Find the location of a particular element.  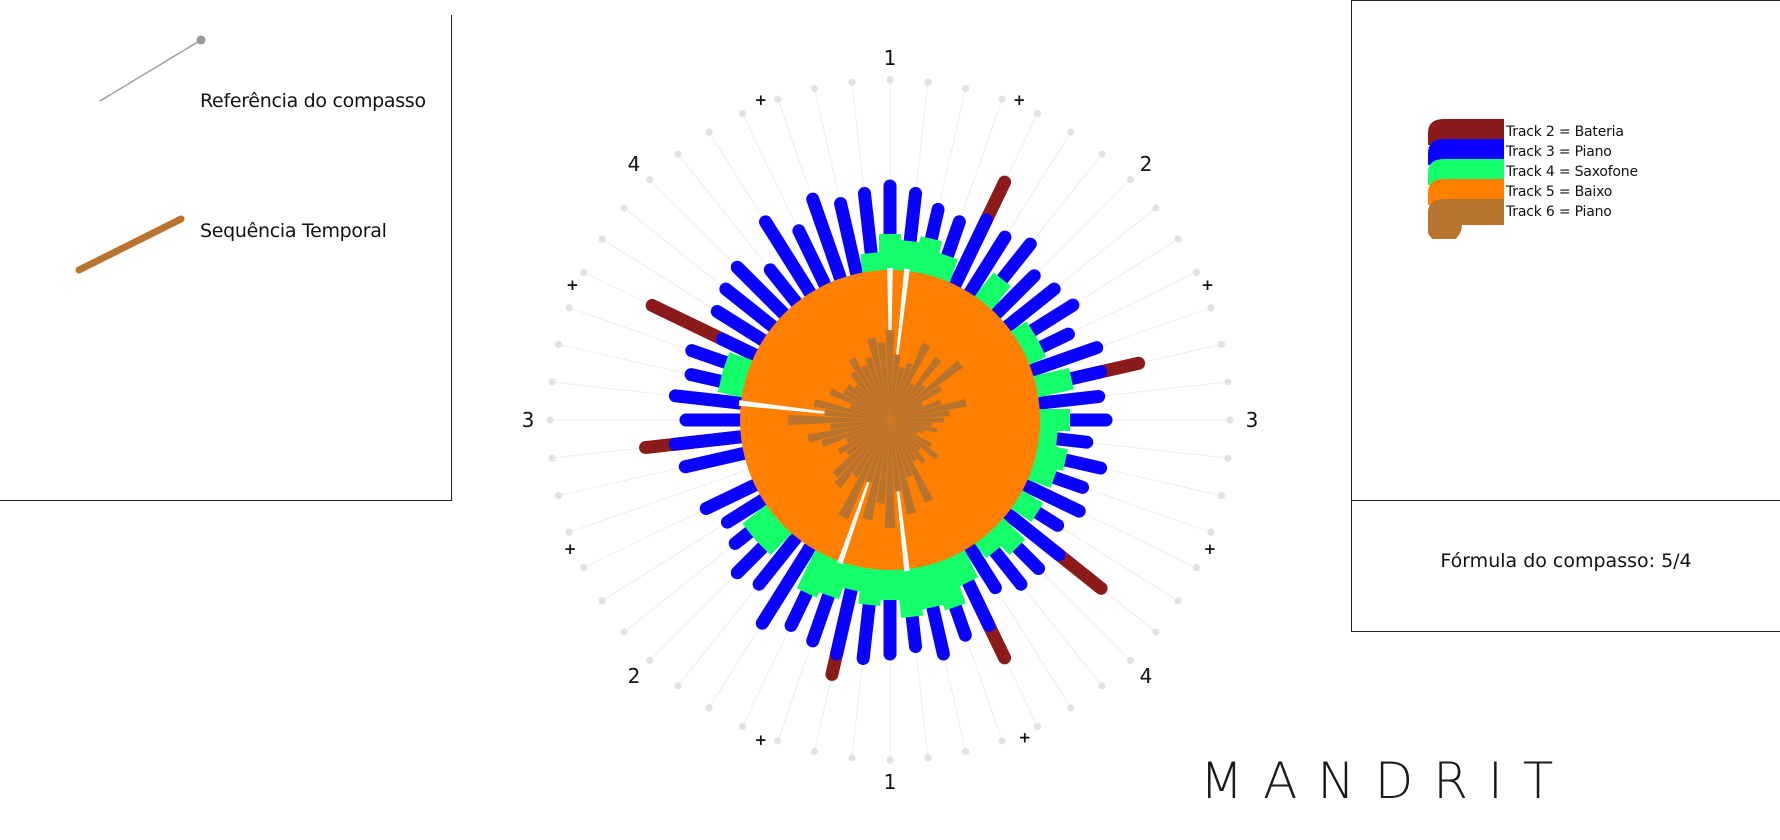

tracks-legend-swatches is located at coordinates (1466, 179).